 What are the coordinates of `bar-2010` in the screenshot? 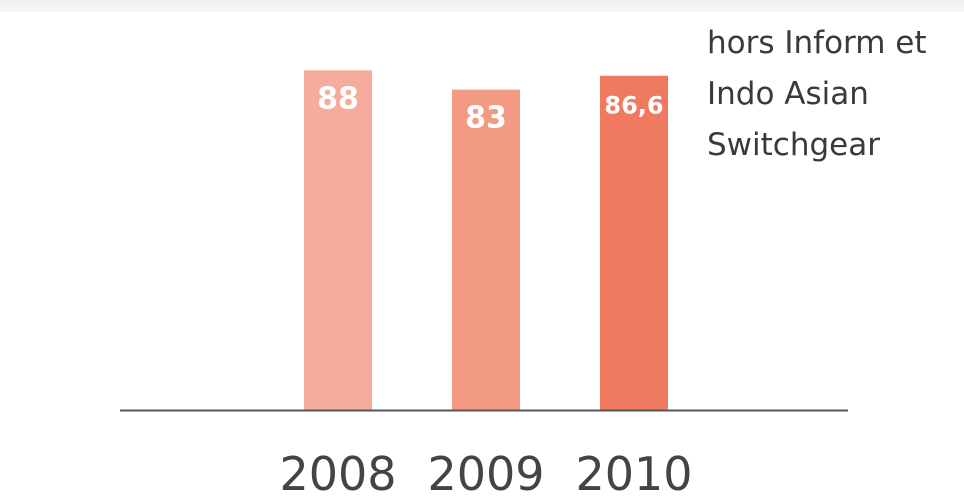 It's located at (634, 242).